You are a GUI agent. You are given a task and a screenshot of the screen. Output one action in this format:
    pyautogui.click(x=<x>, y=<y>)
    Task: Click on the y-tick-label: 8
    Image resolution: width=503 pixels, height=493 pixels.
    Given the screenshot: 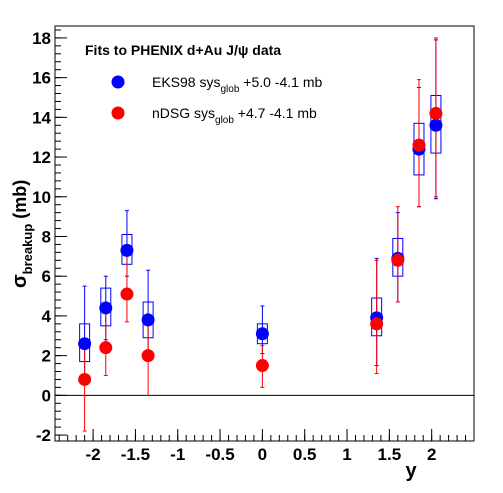 What is the action you would take?
    pyautogui.click(x=46, y=236)
    